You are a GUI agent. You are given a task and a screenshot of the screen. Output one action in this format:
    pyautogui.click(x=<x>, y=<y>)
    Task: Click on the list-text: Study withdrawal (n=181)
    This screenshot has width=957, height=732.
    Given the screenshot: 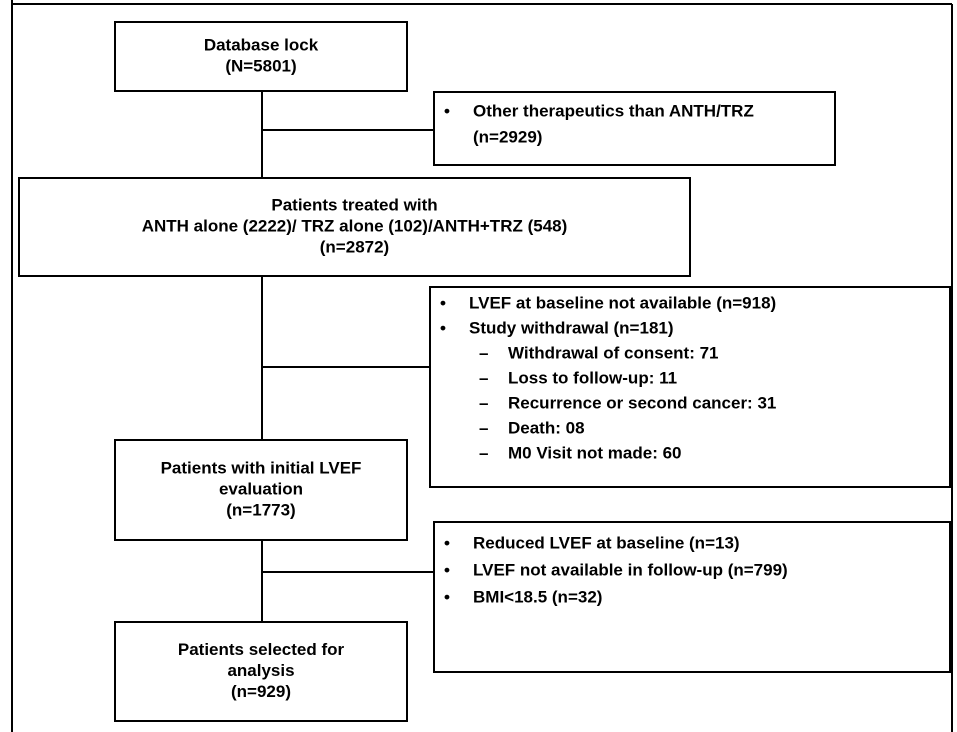 What is the action you would take?
    pyautogui.click(x=571, y=327)
    